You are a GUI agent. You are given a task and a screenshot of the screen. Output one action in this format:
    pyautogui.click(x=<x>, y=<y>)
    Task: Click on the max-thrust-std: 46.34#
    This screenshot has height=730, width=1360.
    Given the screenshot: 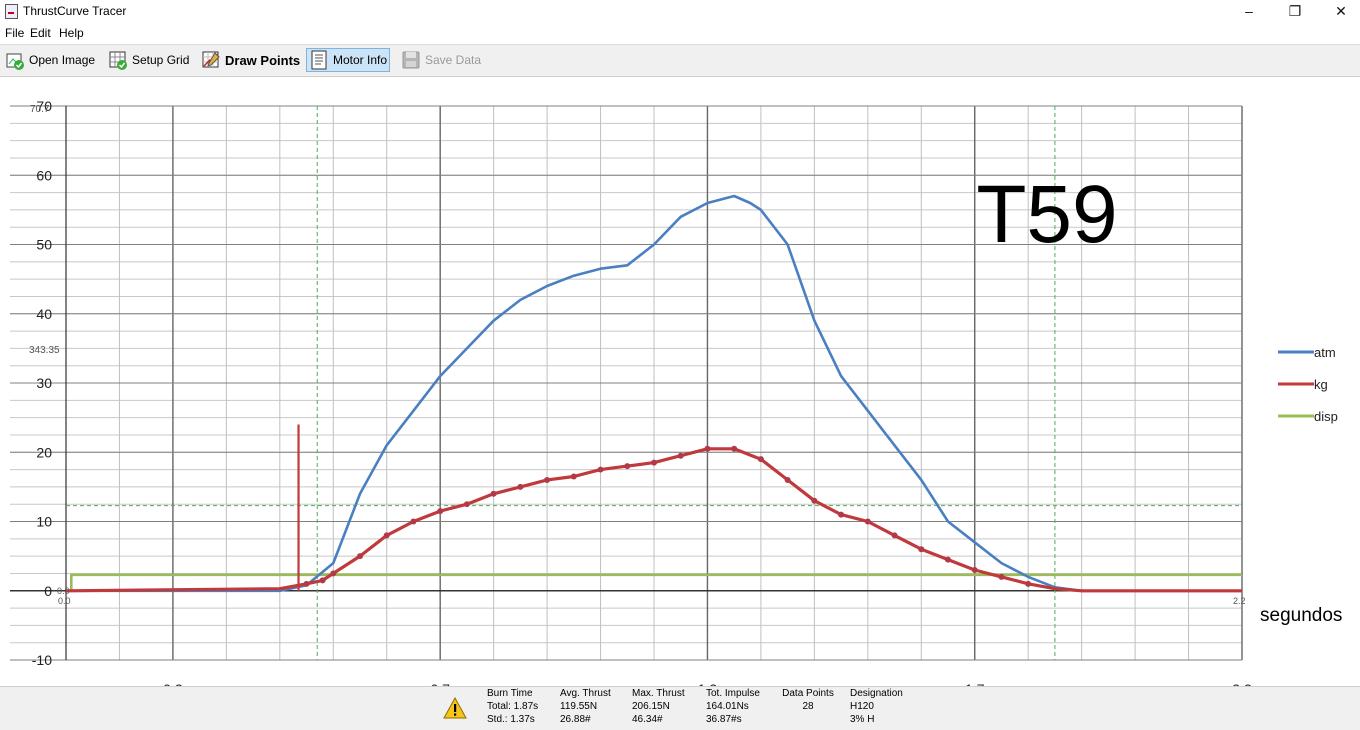 What is the action you would take?
    pyautogui.click(x=647, y=719)
    